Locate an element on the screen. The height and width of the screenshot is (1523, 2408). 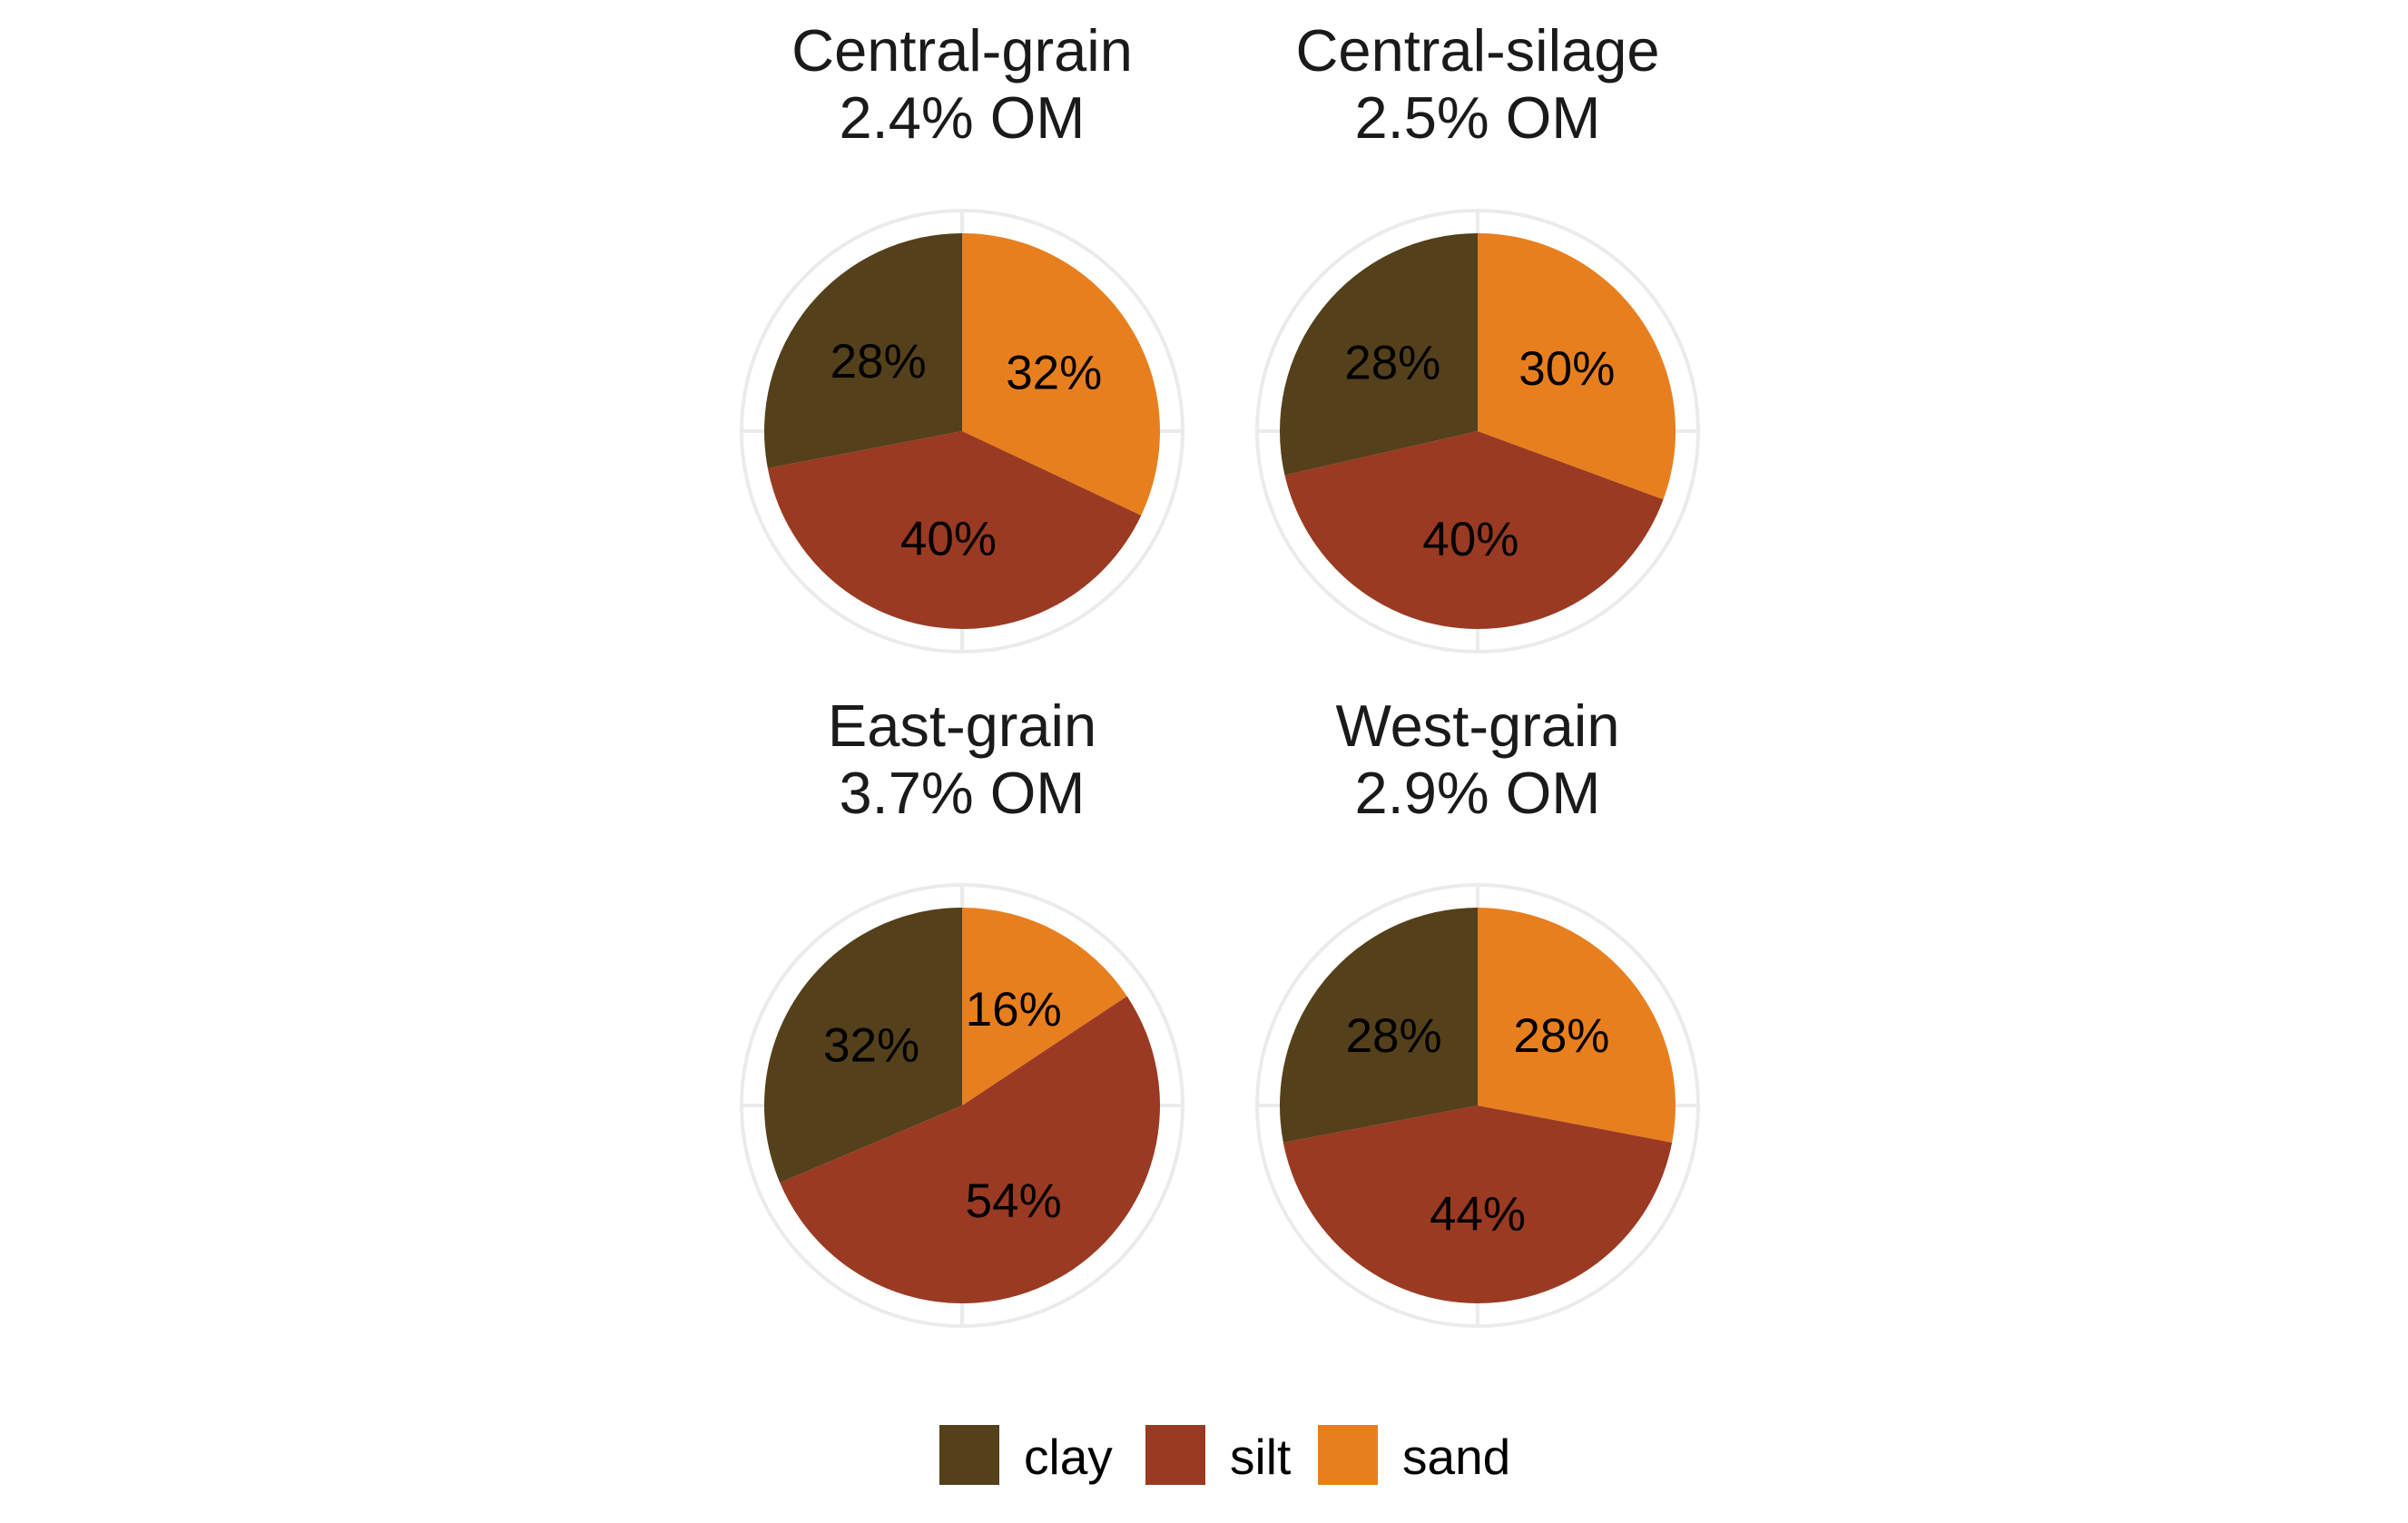
panel-title-line: 2.9% OM is located at coordinates (1478, 793).